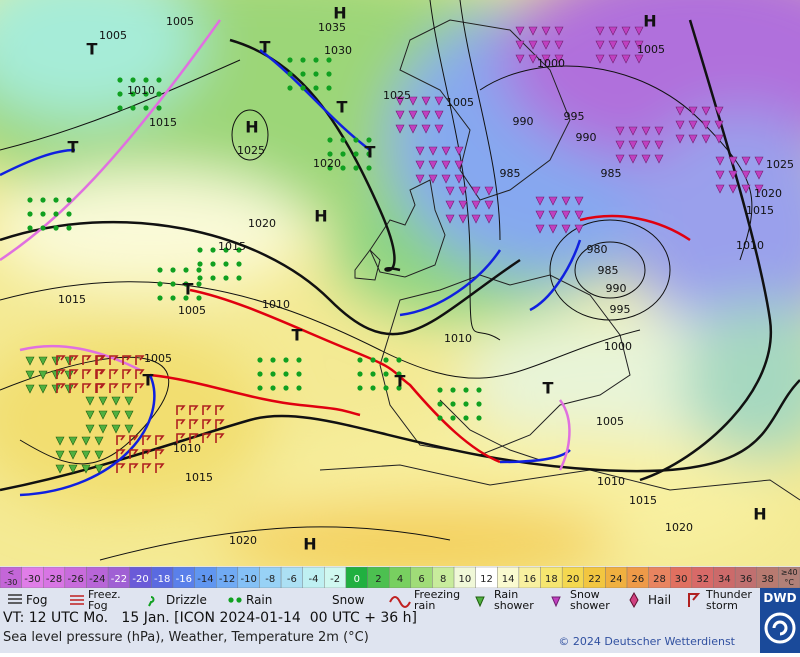 Image resolution: width=800 pixels, height=657 pixels. Describe the element at coordinates (618, 346) in the screenshot. I see `isobar-label: 1000` at that location.